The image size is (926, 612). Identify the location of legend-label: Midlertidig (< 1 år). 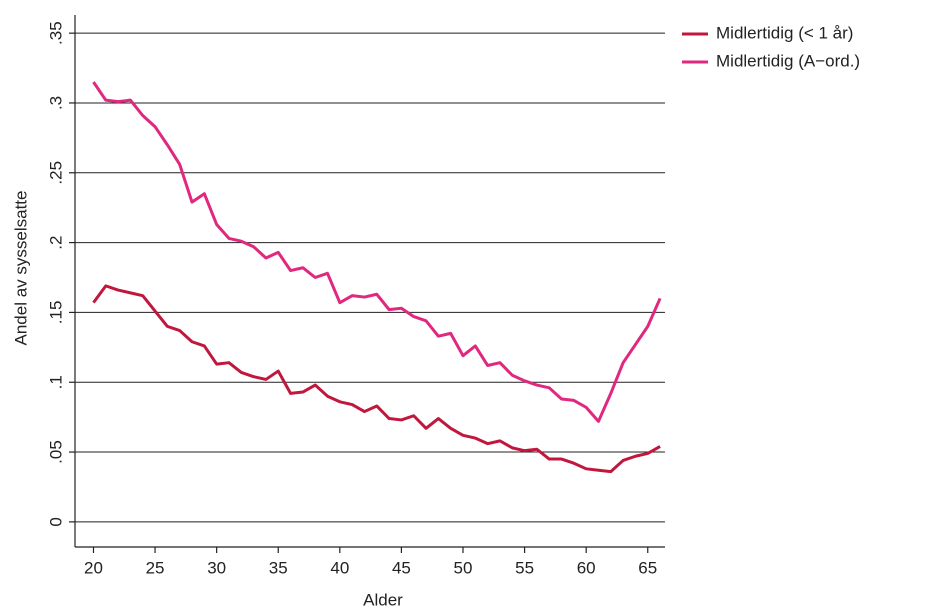
(784, 32).